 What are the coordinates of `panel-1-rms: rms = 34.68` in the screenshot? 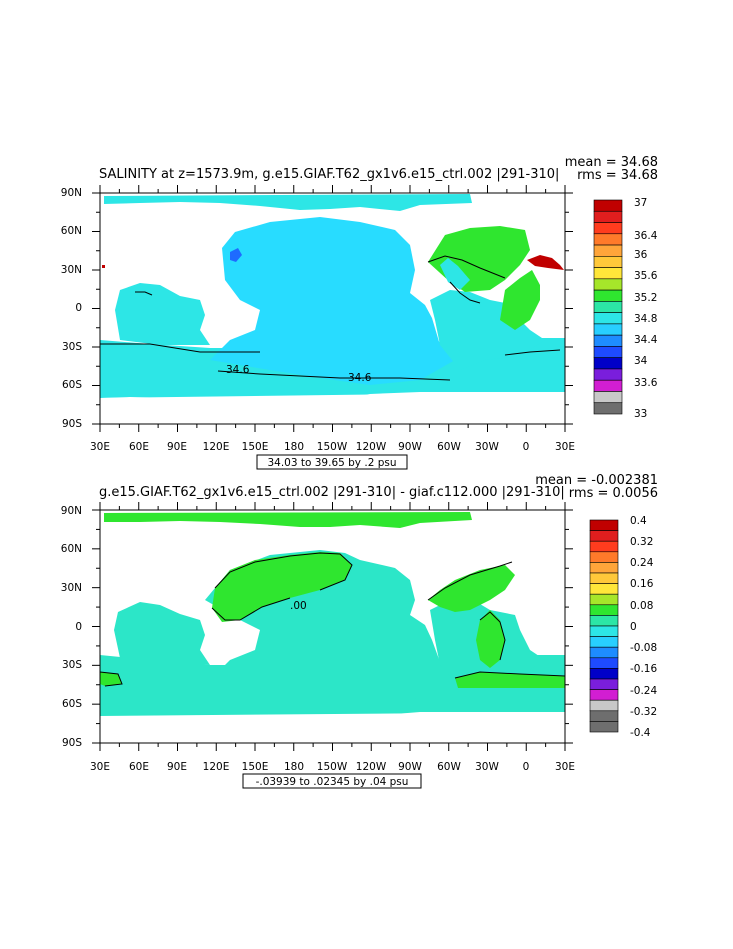 It's located at (617, 175).